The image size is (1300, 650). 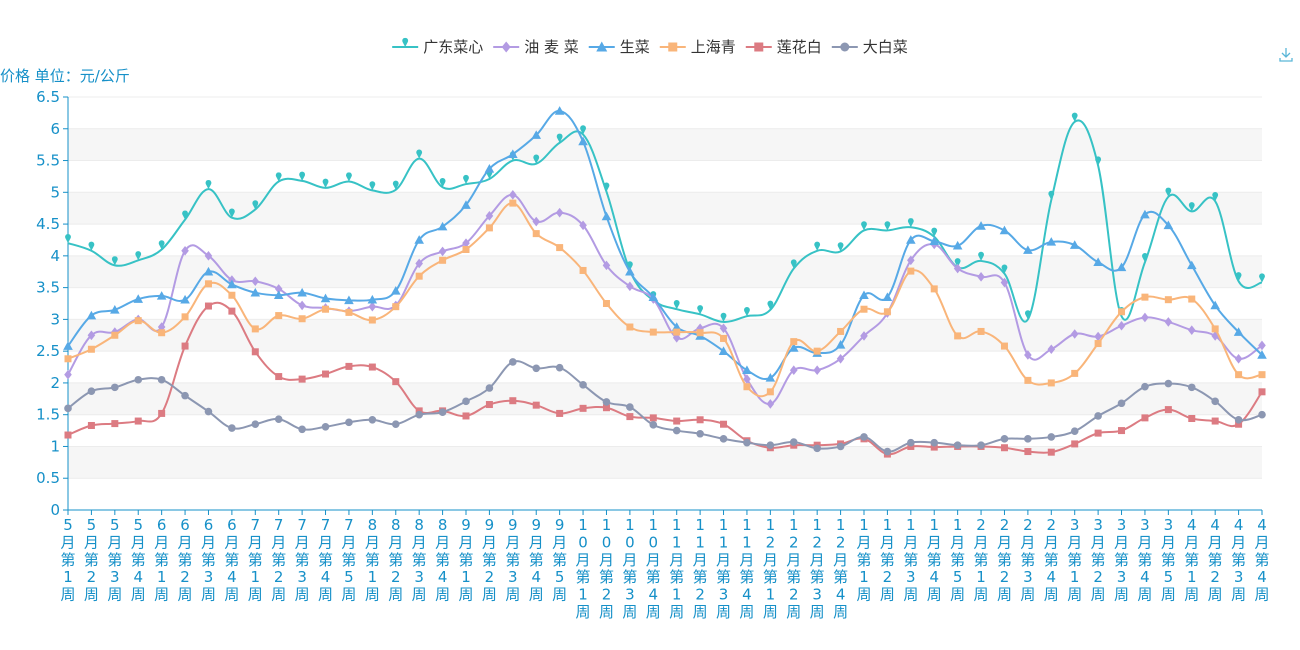 I want to click on legend-item: 上海青, so click(x=697, y=47).